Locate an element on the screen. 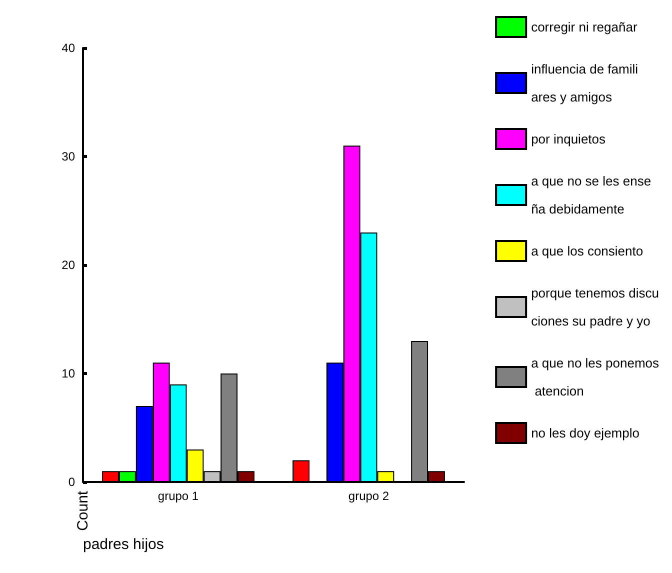 This screenshot has width=672, height=573. legend-label: influencia de famili ares y amigos is located at coordinates (584, 83).